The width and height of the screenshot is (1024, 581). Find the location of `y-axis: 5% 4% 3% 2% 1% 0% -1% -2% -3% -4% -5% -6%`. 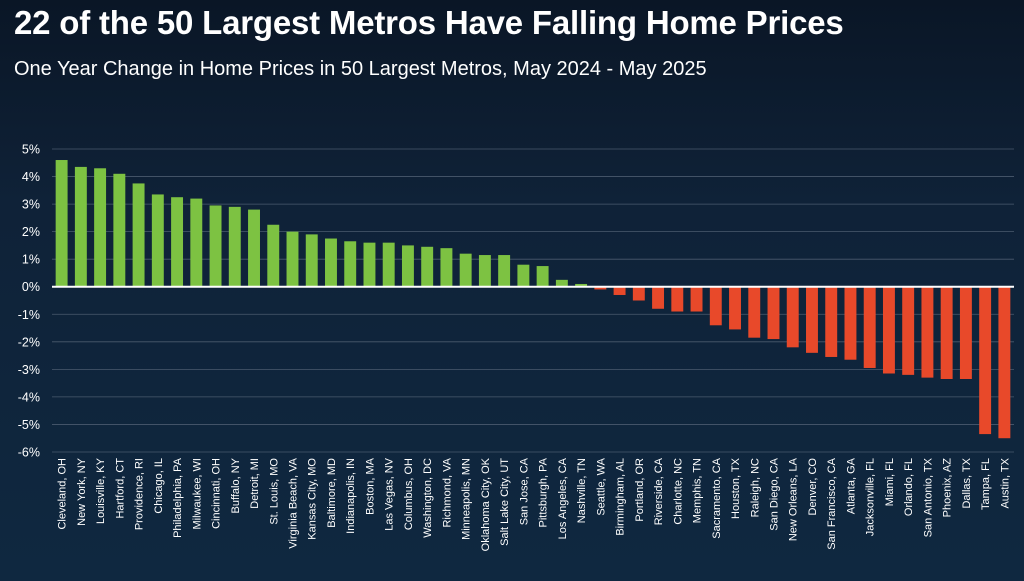

y-axis: 5% 4% 3% 2% 1% 0% -1% -2% -3% -4% -5% -6% is located at coordinates (29, 301).